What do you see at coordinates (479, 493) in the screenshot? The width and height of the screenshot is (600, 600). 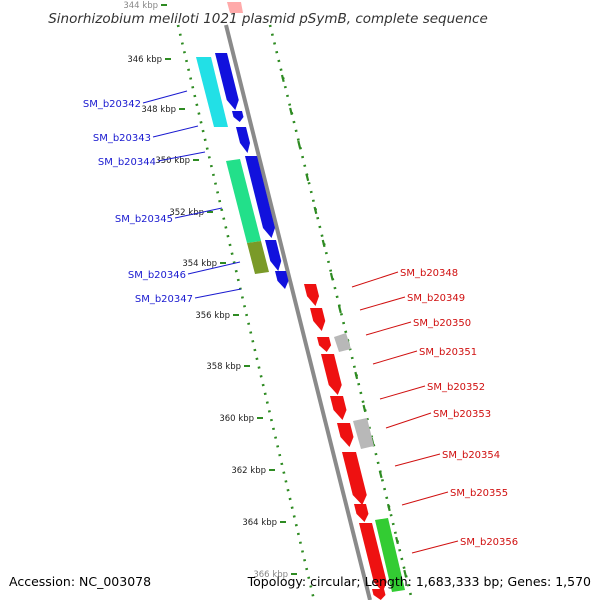 I see `gene-label-sm_b20355: SM_b20355` at bounding box center [479, 493].